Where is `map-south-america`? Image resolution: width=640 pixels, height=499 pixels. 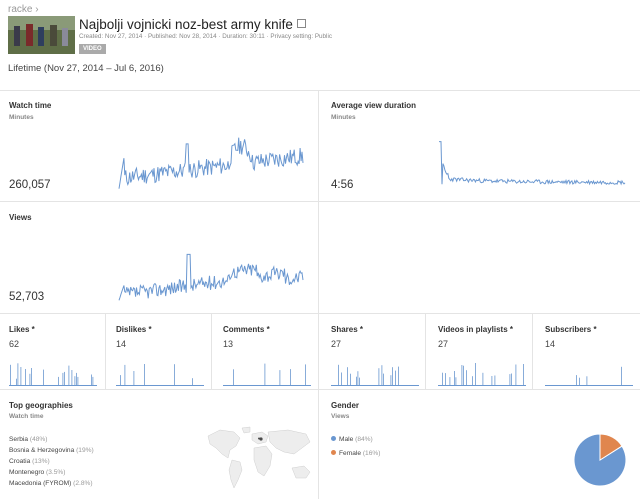
map-south-america is located at coordinates (235, 474).